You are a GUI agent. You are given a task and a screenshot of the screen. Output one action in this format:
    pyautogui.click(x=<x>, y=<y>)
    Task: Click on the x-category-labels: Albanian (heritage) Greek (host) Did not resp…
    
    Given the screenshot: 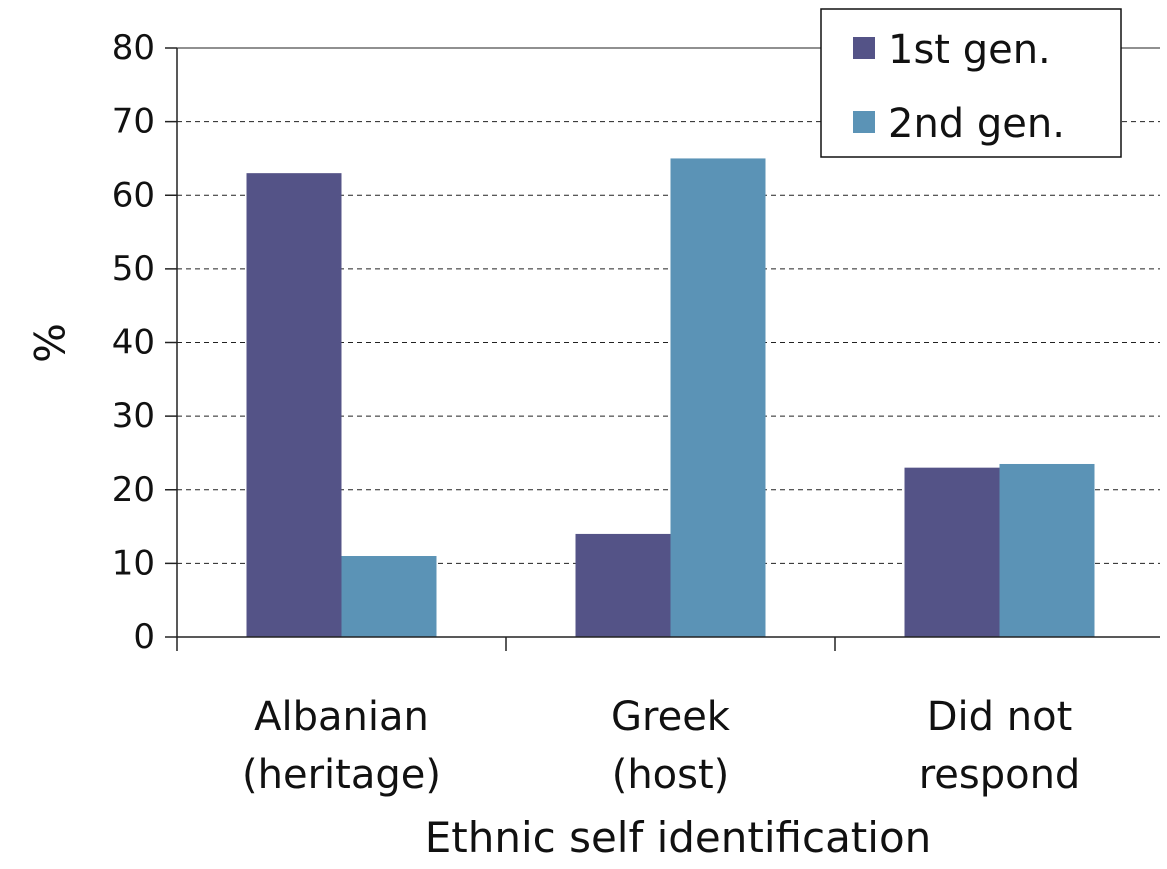 What is the action you would take?
    pyautogui.click(x=661, y=746)
    